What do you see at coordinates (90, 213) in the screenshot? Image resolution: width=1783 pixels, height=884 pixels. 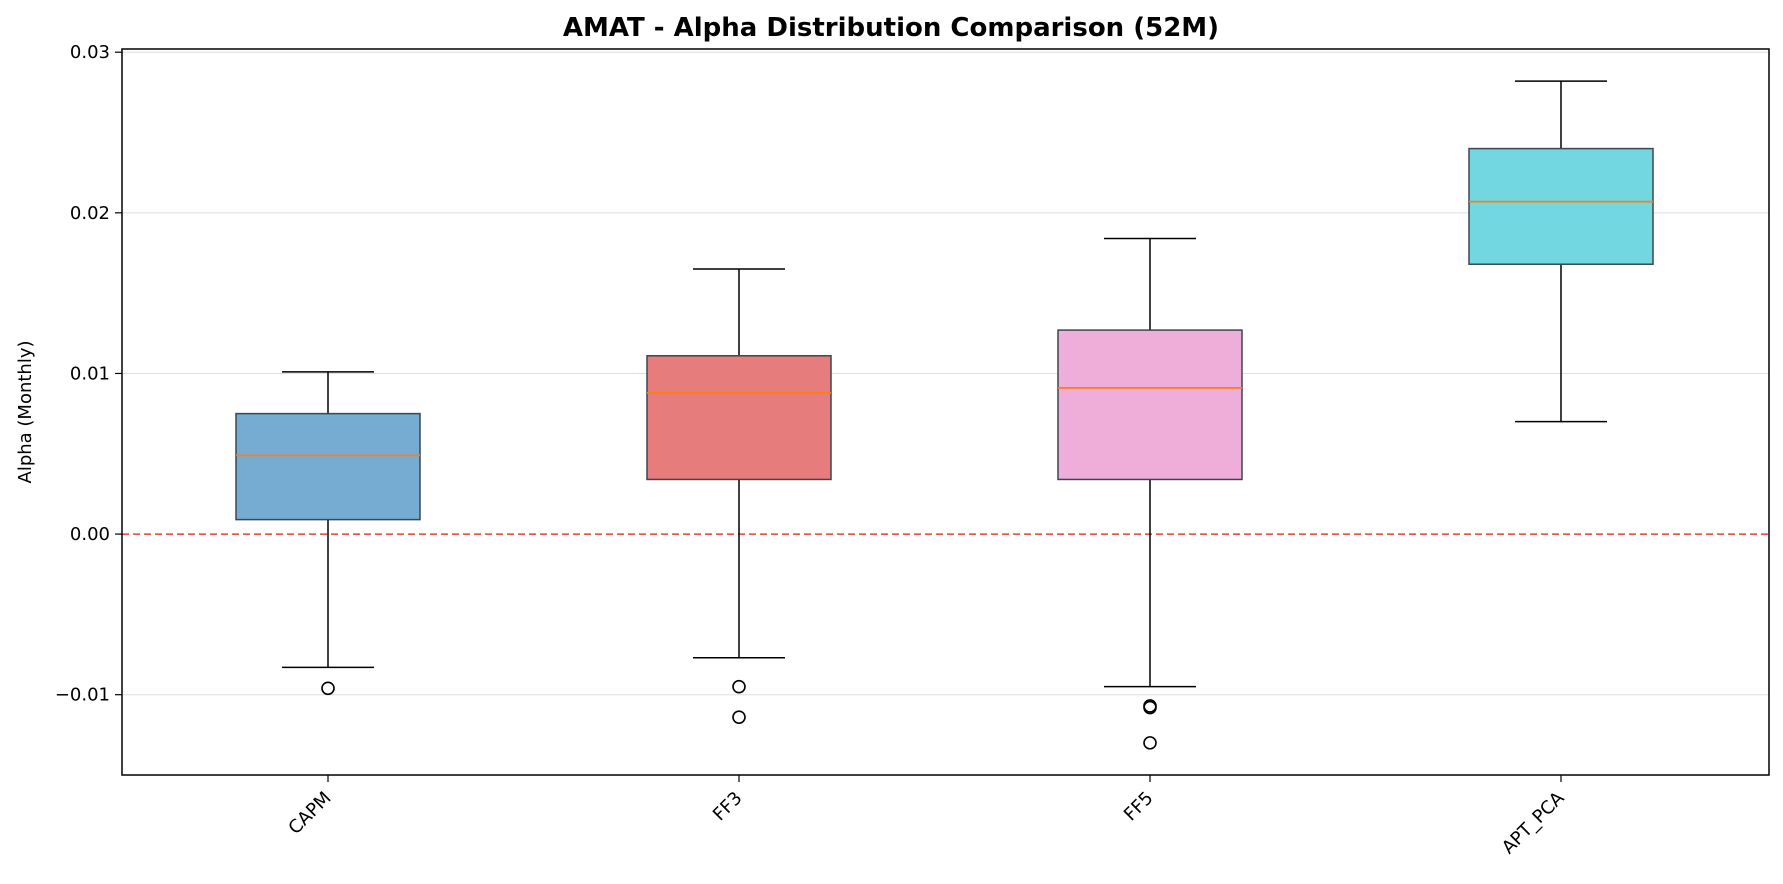 I see `y-tick-label: 0.02` at bounding box center [90, 213].